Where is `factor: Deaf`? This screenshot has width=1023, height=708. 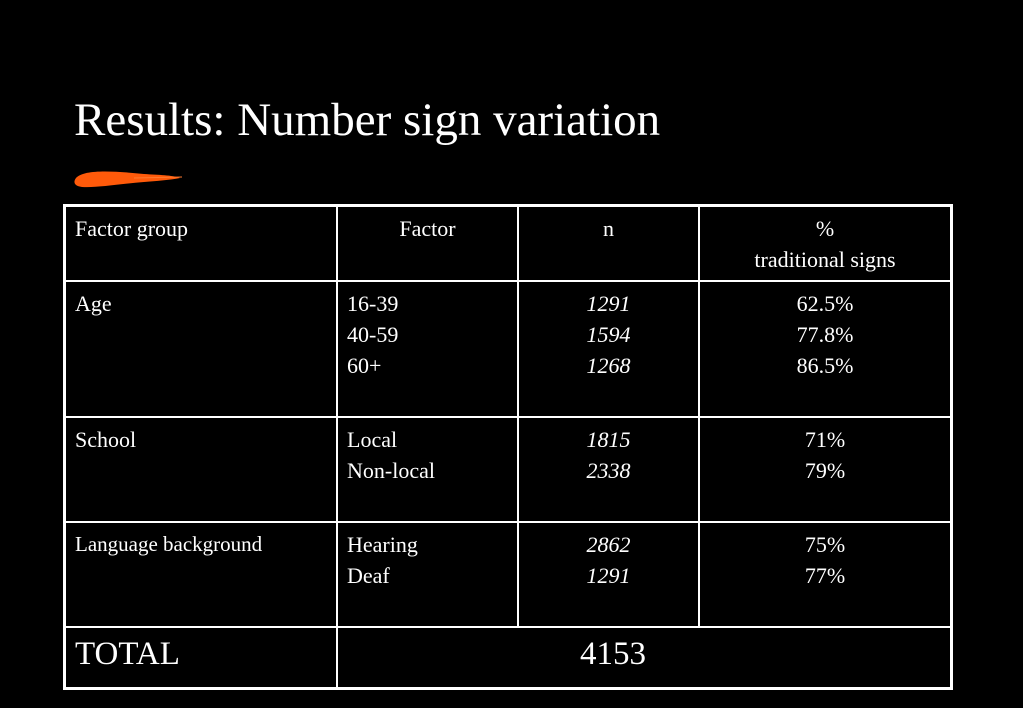
factor: Deaf is located at coordinates (368, 575).